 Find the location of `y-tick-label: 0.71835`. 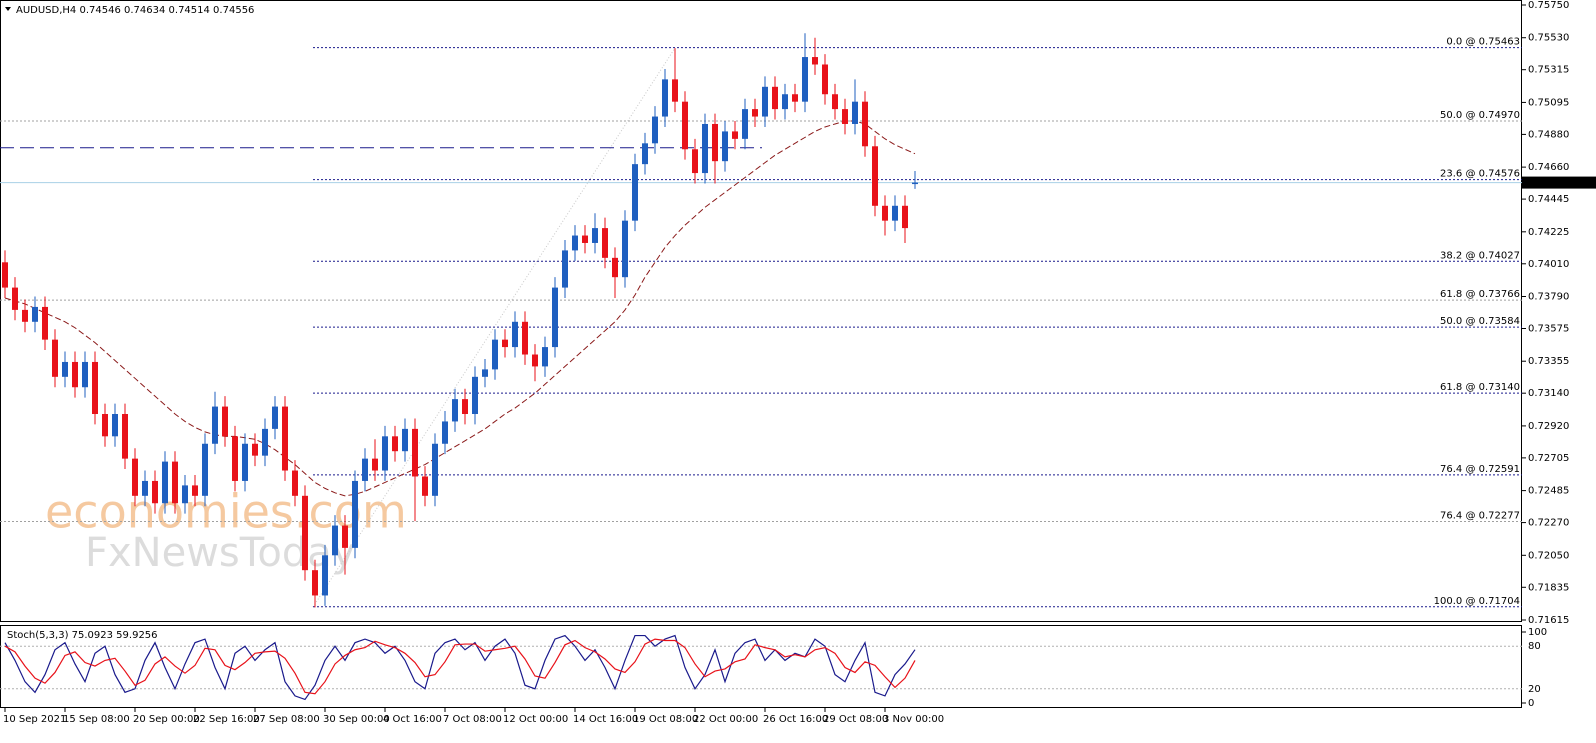

y-tick-label: 0.71835 is located at coordinates (1548, 587).